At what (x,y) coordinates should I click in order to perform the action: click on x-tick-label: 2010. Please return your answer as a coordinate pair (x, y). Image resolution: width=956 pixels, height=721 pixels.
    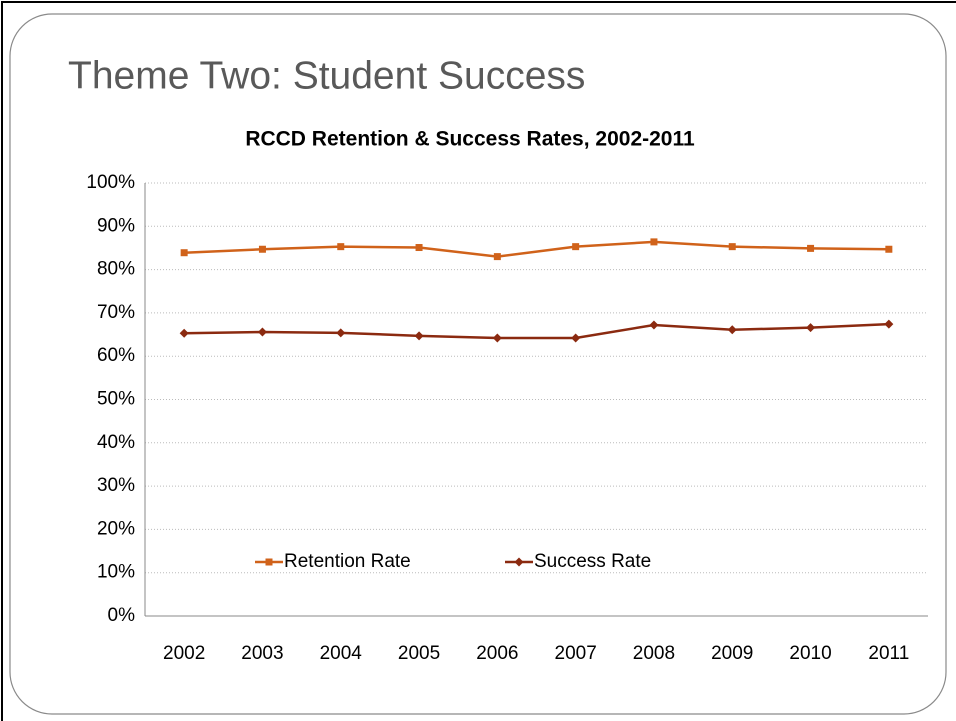
    Looking at the image, I should click on (810, 653).